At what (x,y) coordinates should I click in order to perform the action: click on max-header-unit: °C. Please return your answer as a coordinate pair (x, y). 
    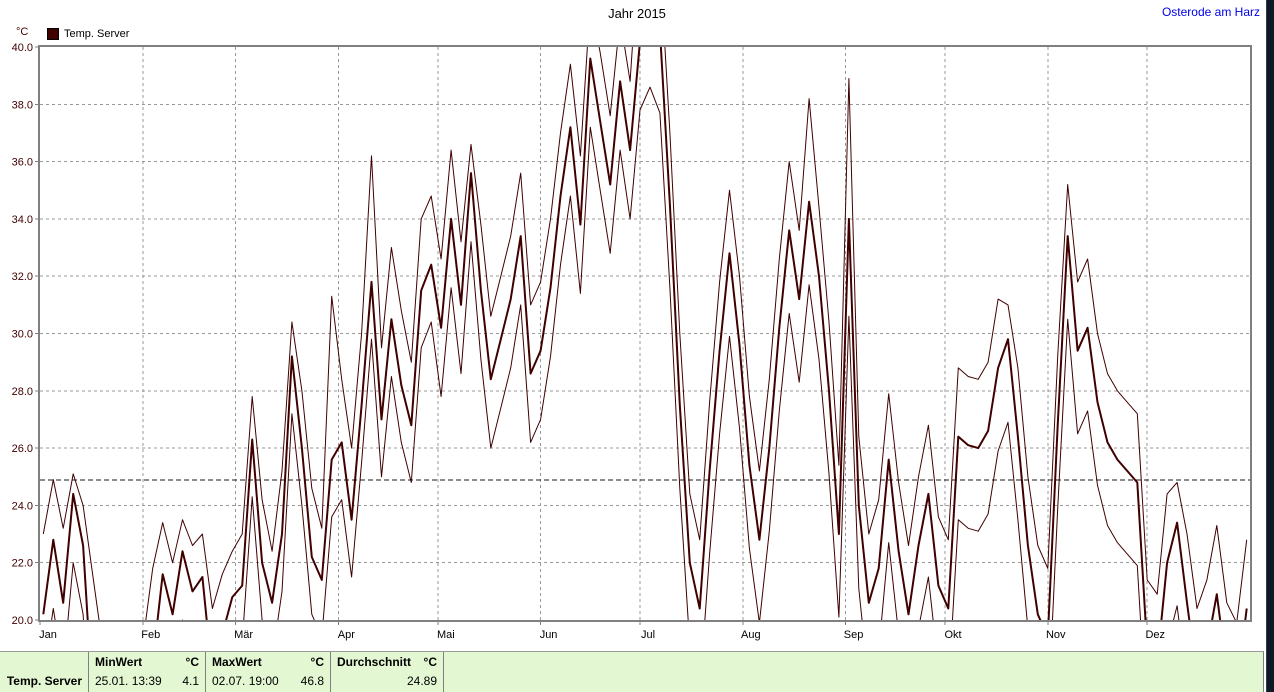
    Looking at the image, I should click on (317, 662).